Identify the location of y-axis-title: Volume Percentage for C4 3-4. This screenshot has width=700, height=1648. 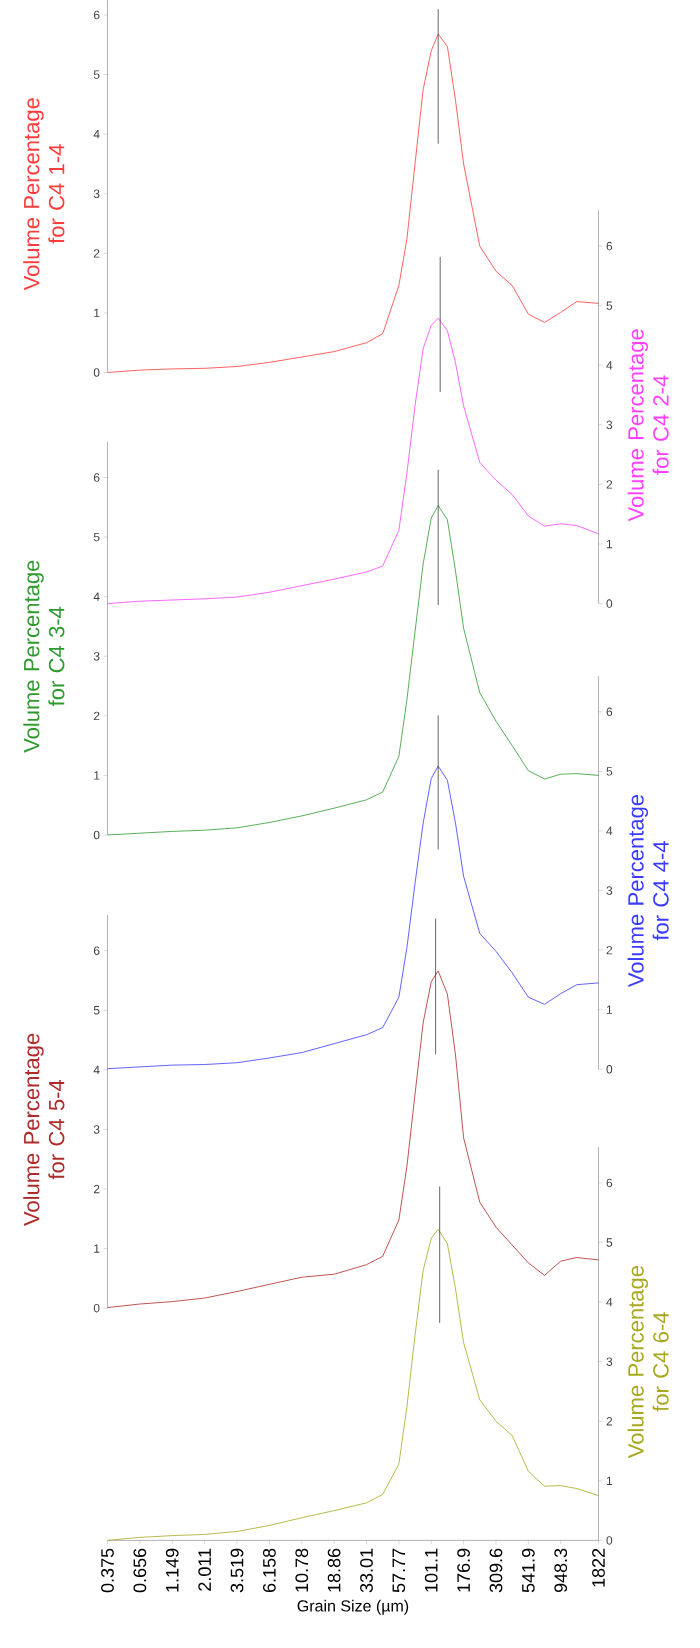
(44, 656).